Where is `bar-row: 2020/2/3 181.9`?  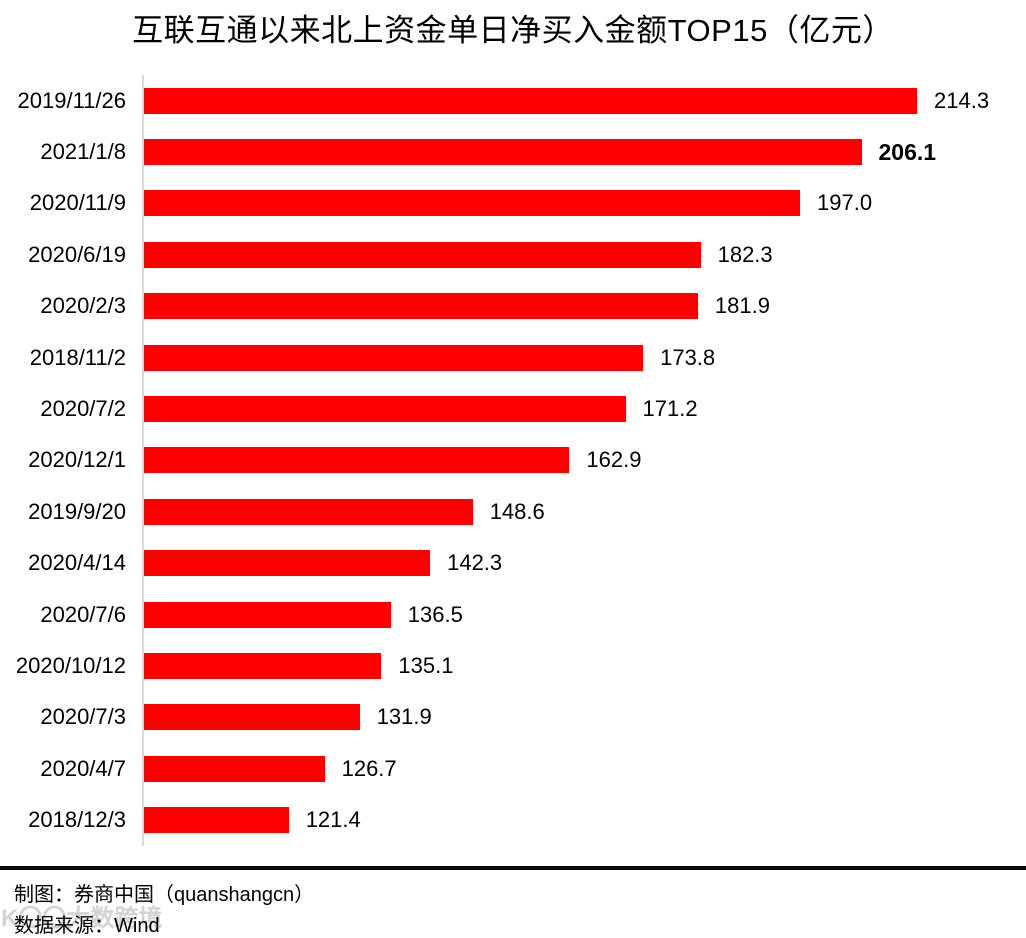
bar-row: 2020/2/3 181.9 is located at coordinates (513, 306).